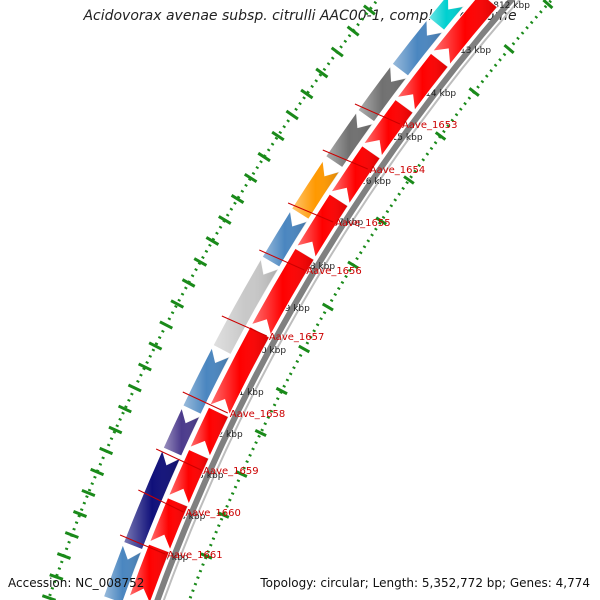 This screenshot has width=600, height=600. Describe the element at coordinates (314, 267) in the screenshot. I see `scale-tick-label: 1818 kbp` at that location.